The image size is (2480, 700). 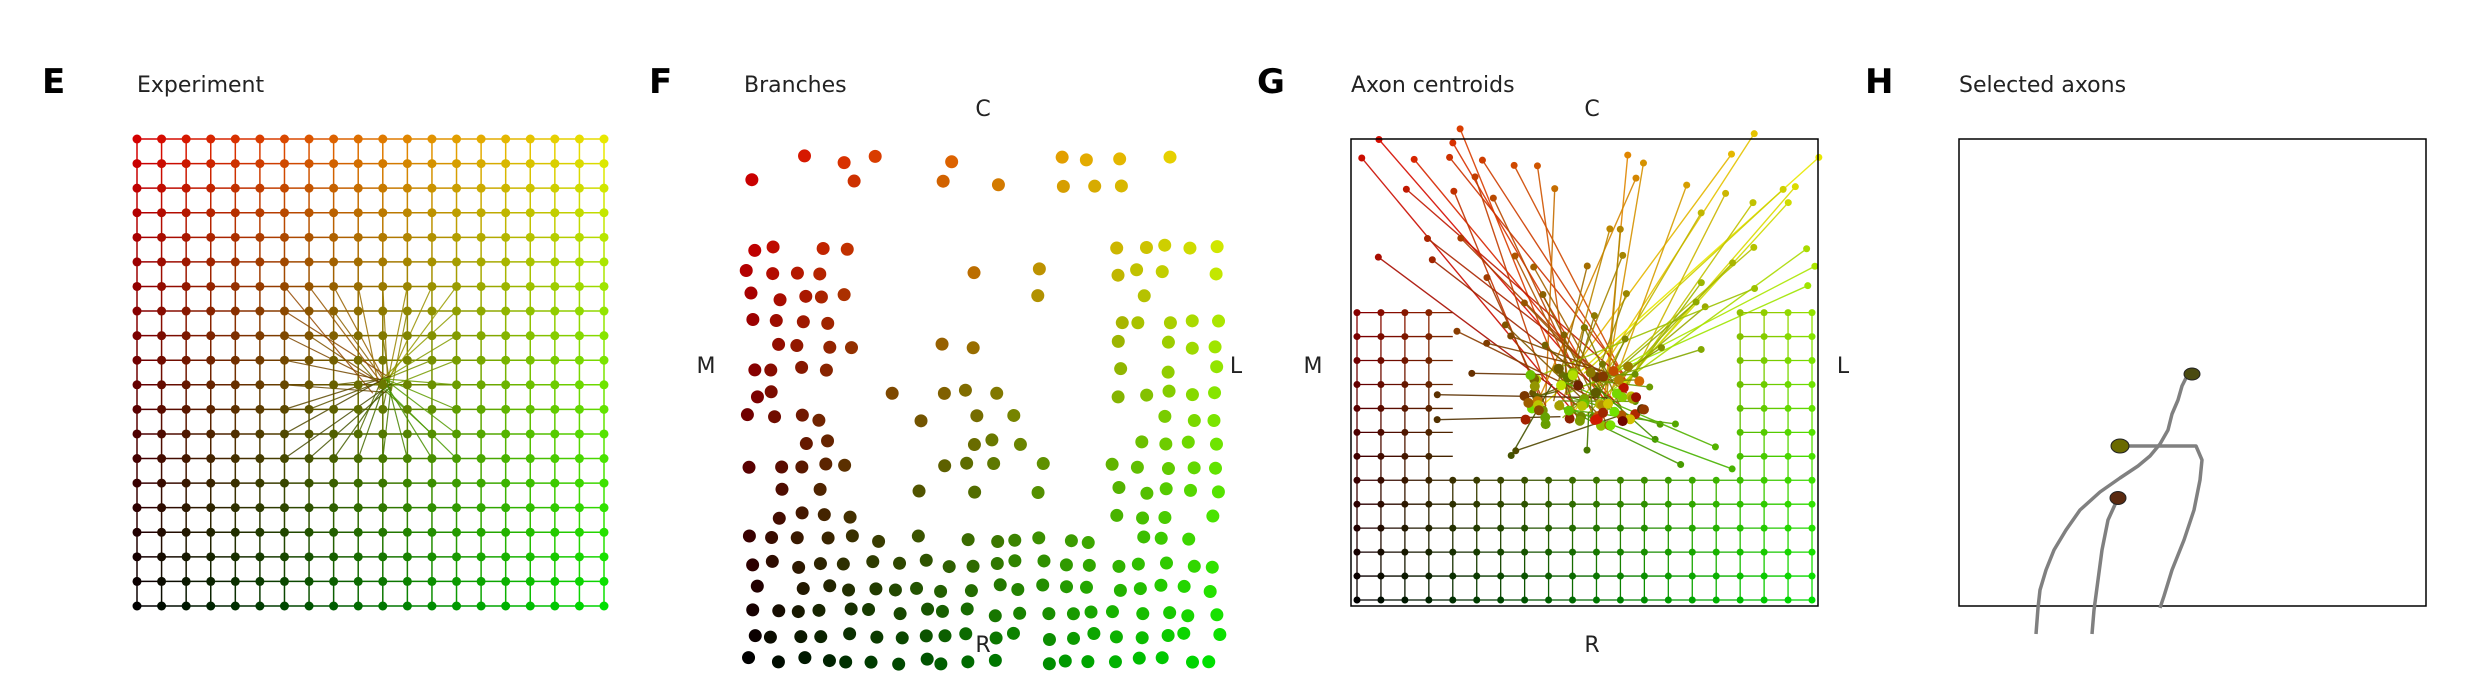 What do you see at coordinates (660, 82) in the screenshot?
I see `panel-f-letter: F` at bounding box center [660, 82].